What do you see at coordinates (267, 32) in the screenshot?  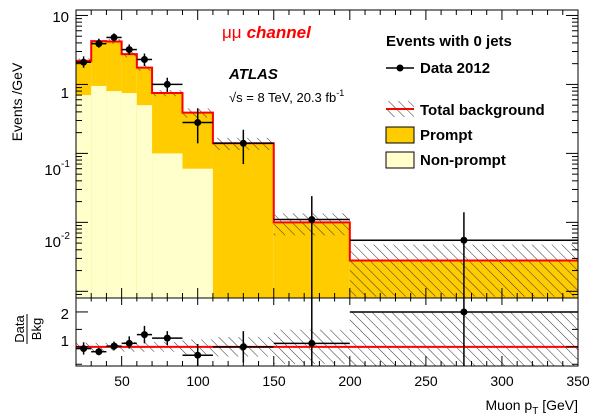 I see `channel-label: μμ channel` at bounding box center [267, 32].